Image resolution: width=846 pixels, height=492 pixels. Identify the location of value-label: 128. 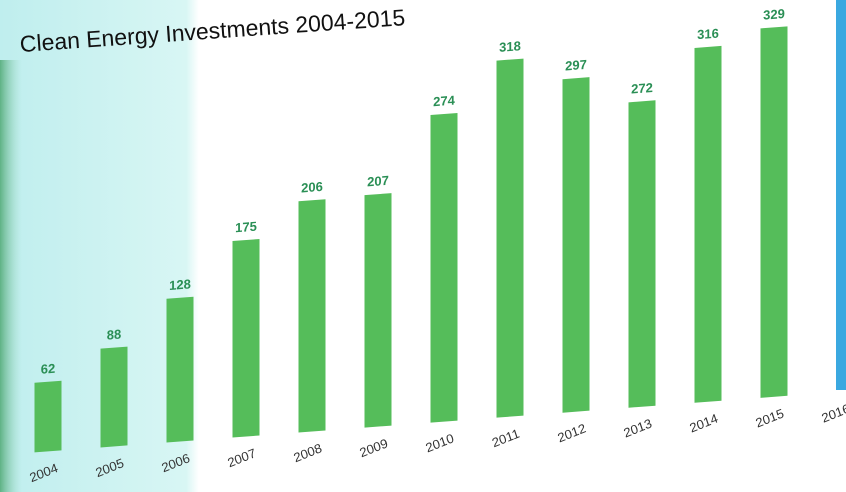
(180, 284).